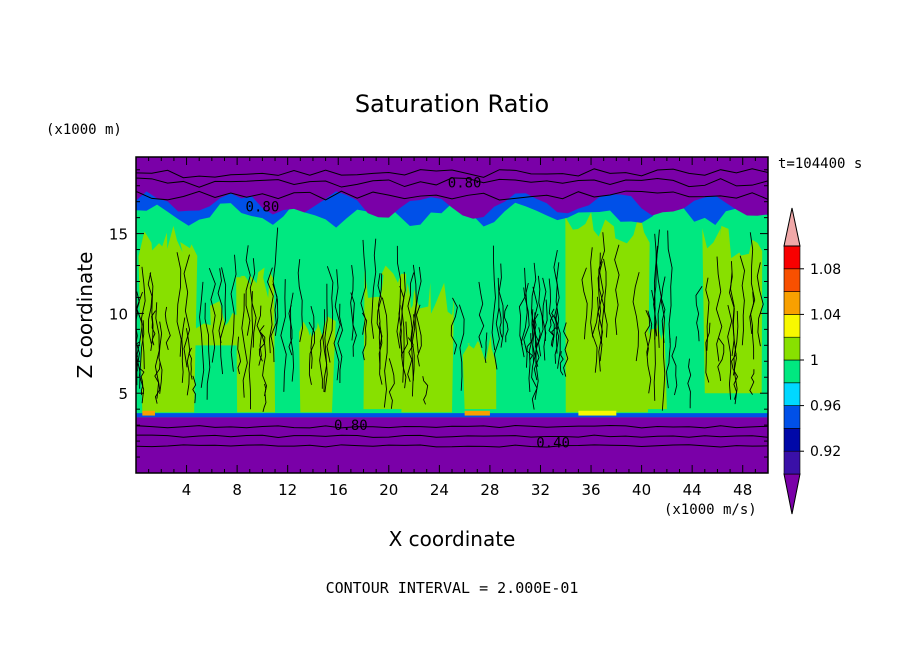 This screenshot has width=904, height=654. Describe the element at coordinates (742, 490) in the screenshot. I see `x-tick-label: 48` at that location.